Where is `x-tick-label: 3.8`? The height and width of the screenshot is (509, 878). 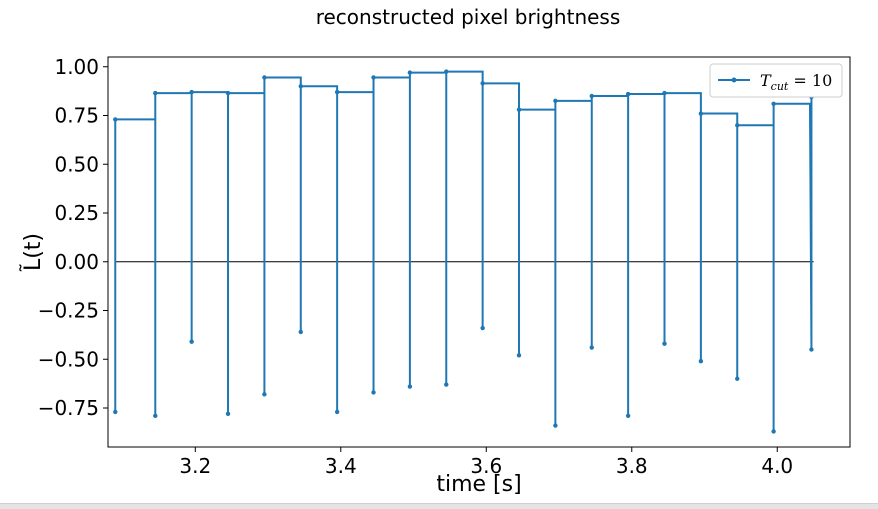
x-tick-label: 3.8 is located at coordinates (632, 466).